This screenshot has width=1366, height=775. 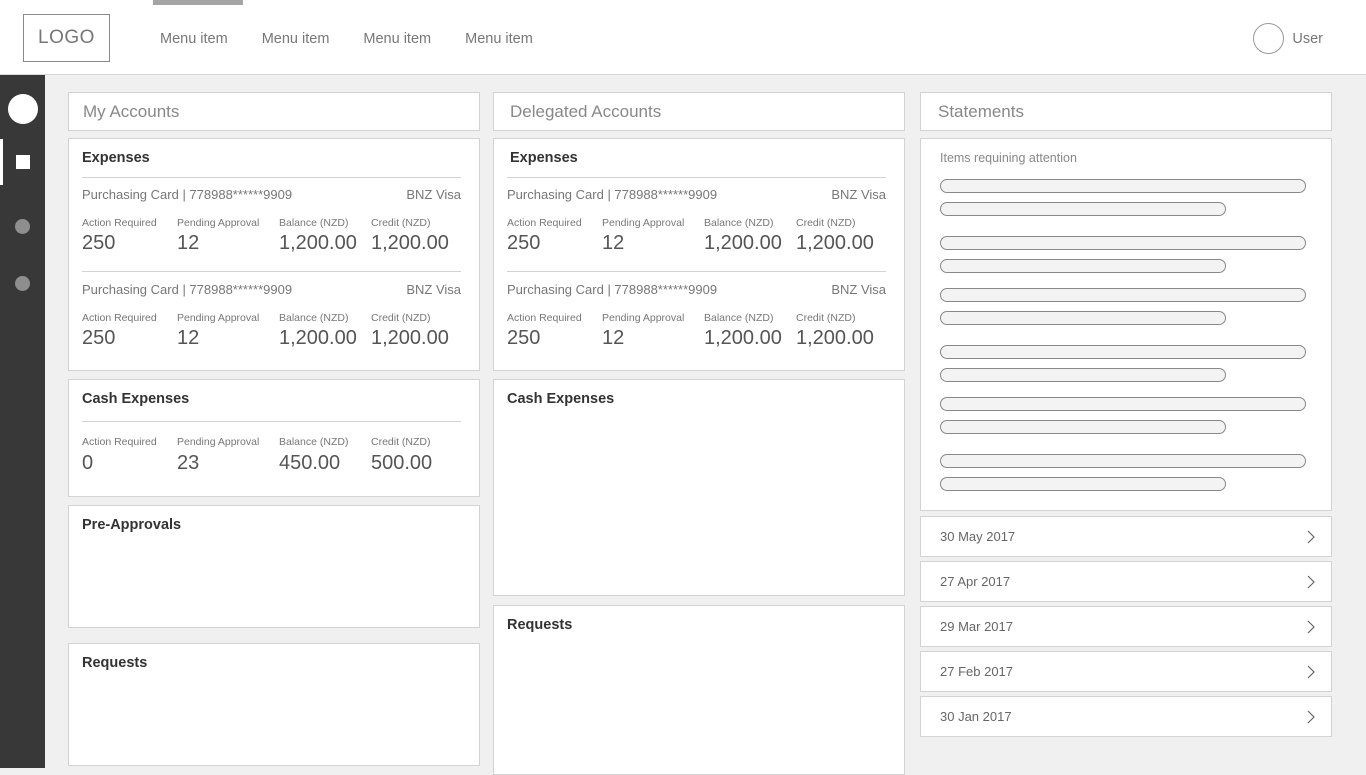 What do you see at coordinates (66, 38) in the screenshot?
I see `logo: LOGO` at bounding box center [66, 38].